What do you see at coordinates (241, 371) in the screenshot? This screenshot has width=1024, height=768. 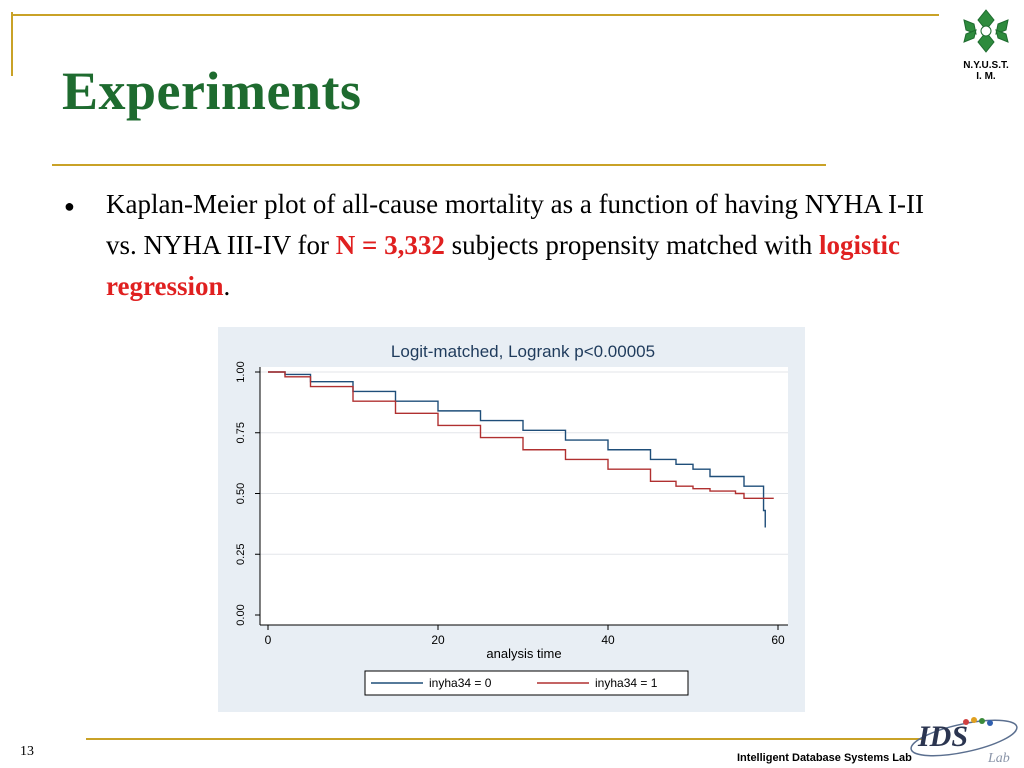 I see `y-tick-label: 1.00` at bounding box center [241, 371].